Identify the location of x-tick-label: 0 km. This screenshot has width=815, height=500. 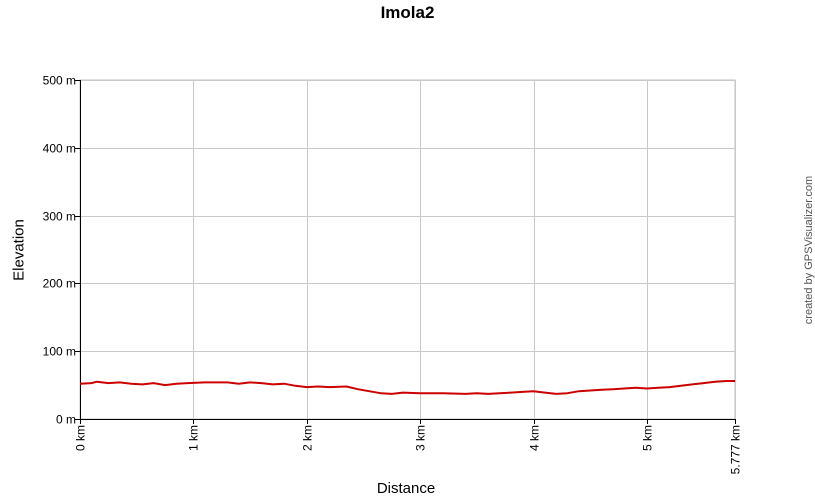
(81, 438).